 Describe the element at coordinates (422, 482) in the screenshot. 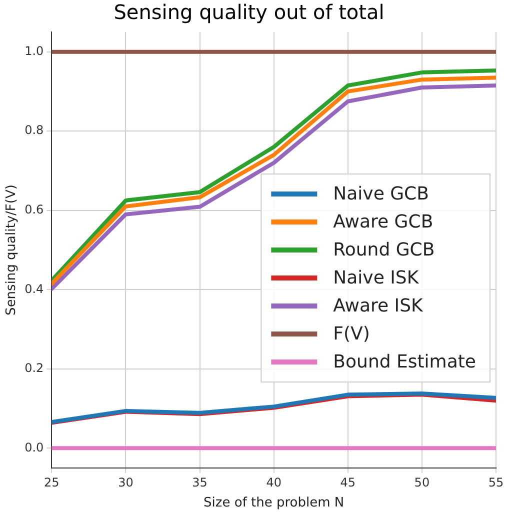

I see `x-tick-label: 50` at that location.